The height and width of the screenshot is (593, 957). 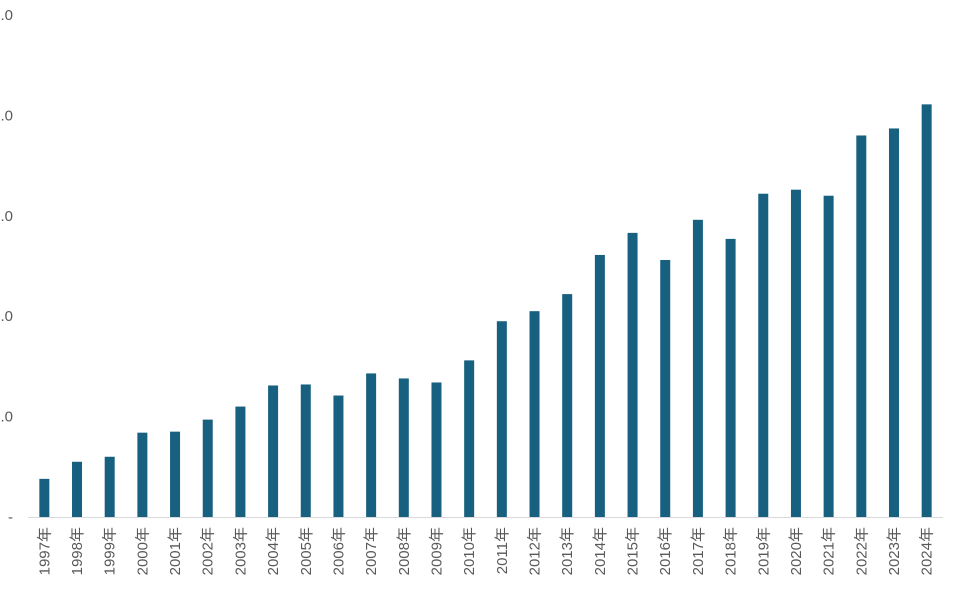 What do you see at coordinates (338, 551) in the screenshot?
I see `x-tick-label: 2006年` at bounding box center [338, 551].